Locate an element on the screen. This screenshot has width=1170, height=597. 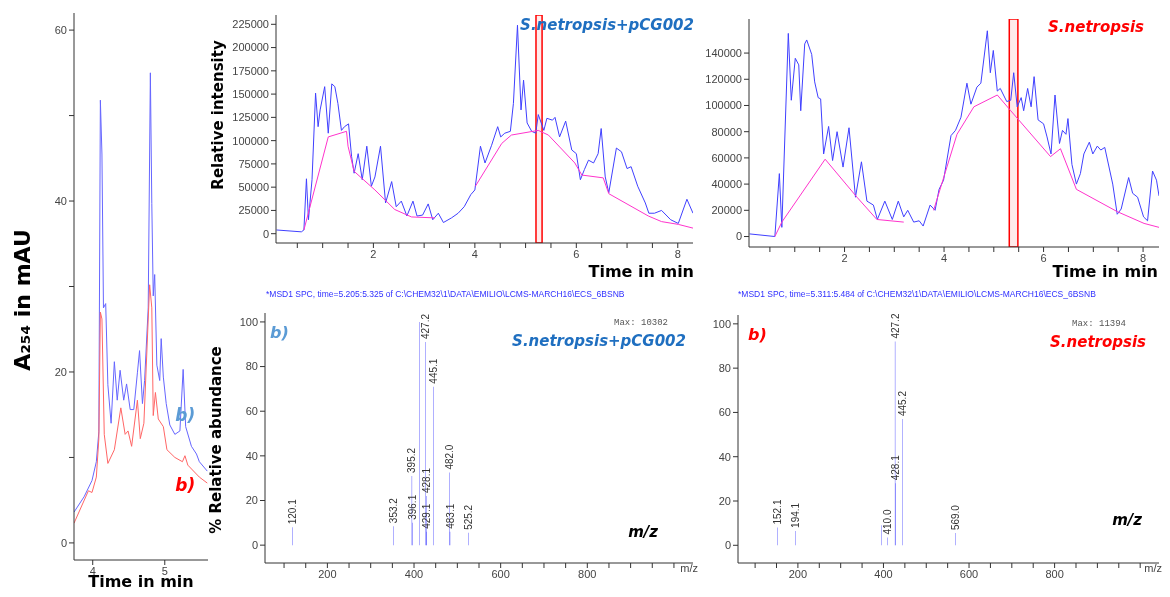
chart-title: S.netropsis is located at coordinates (1096, 27).